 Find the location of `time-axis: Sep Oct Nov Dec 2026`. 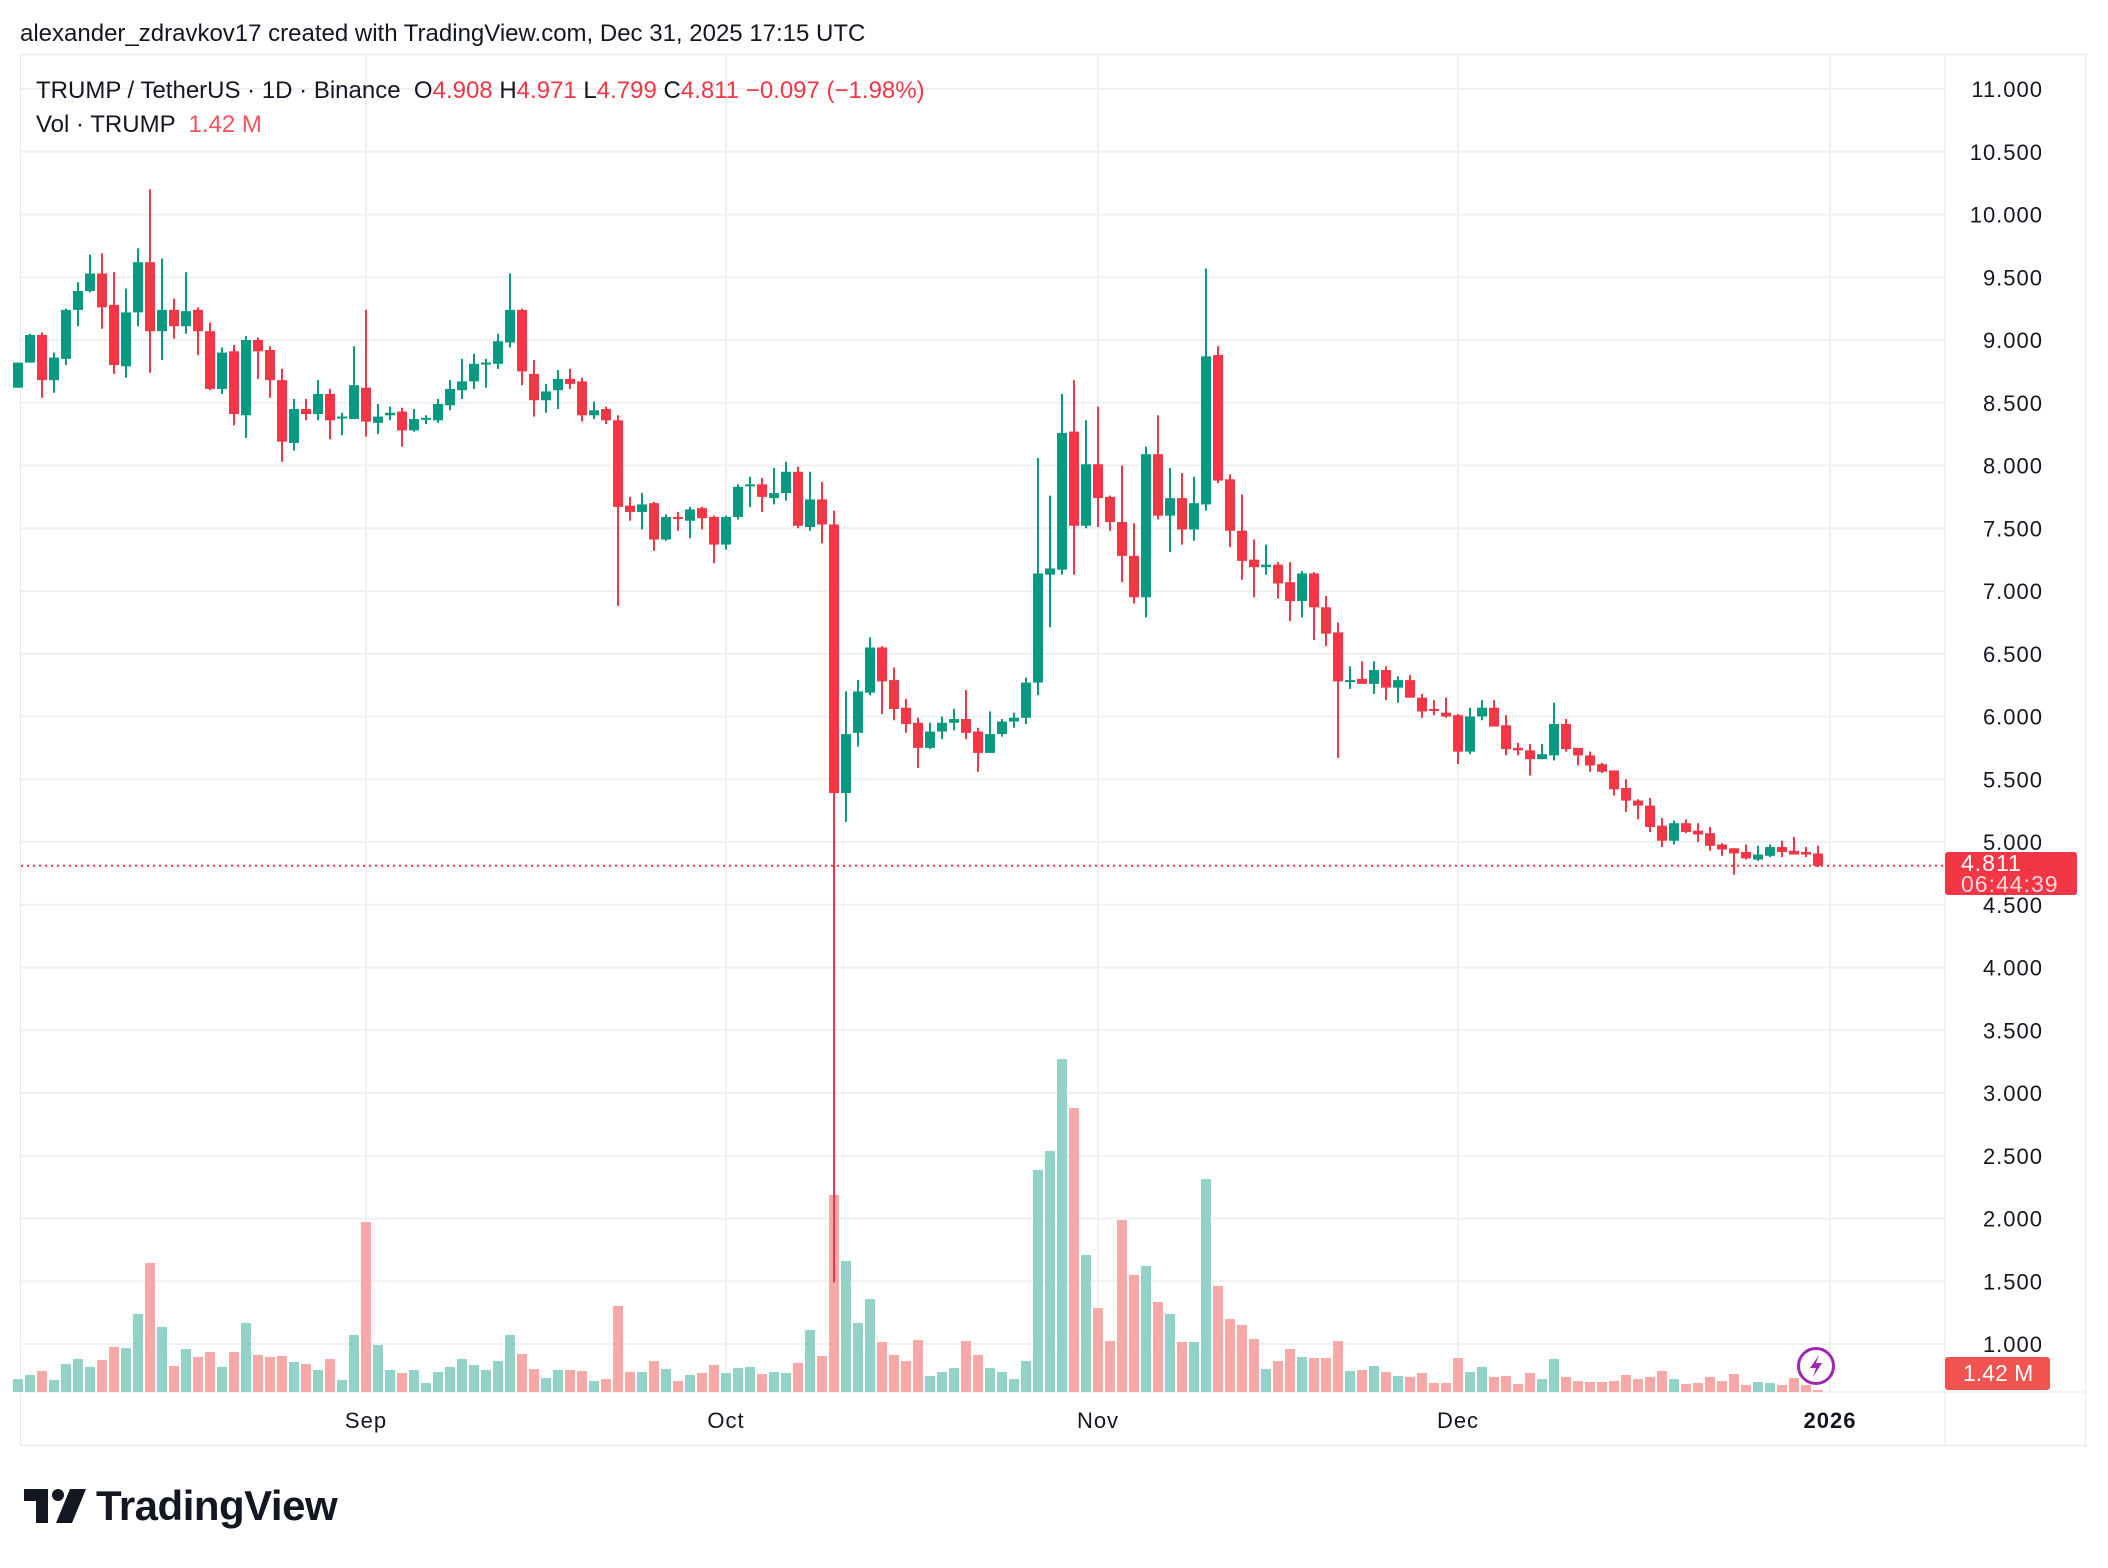

time-axis: Sep Oct Nov Dec 2026 is located at coordinates (1101, 1420).